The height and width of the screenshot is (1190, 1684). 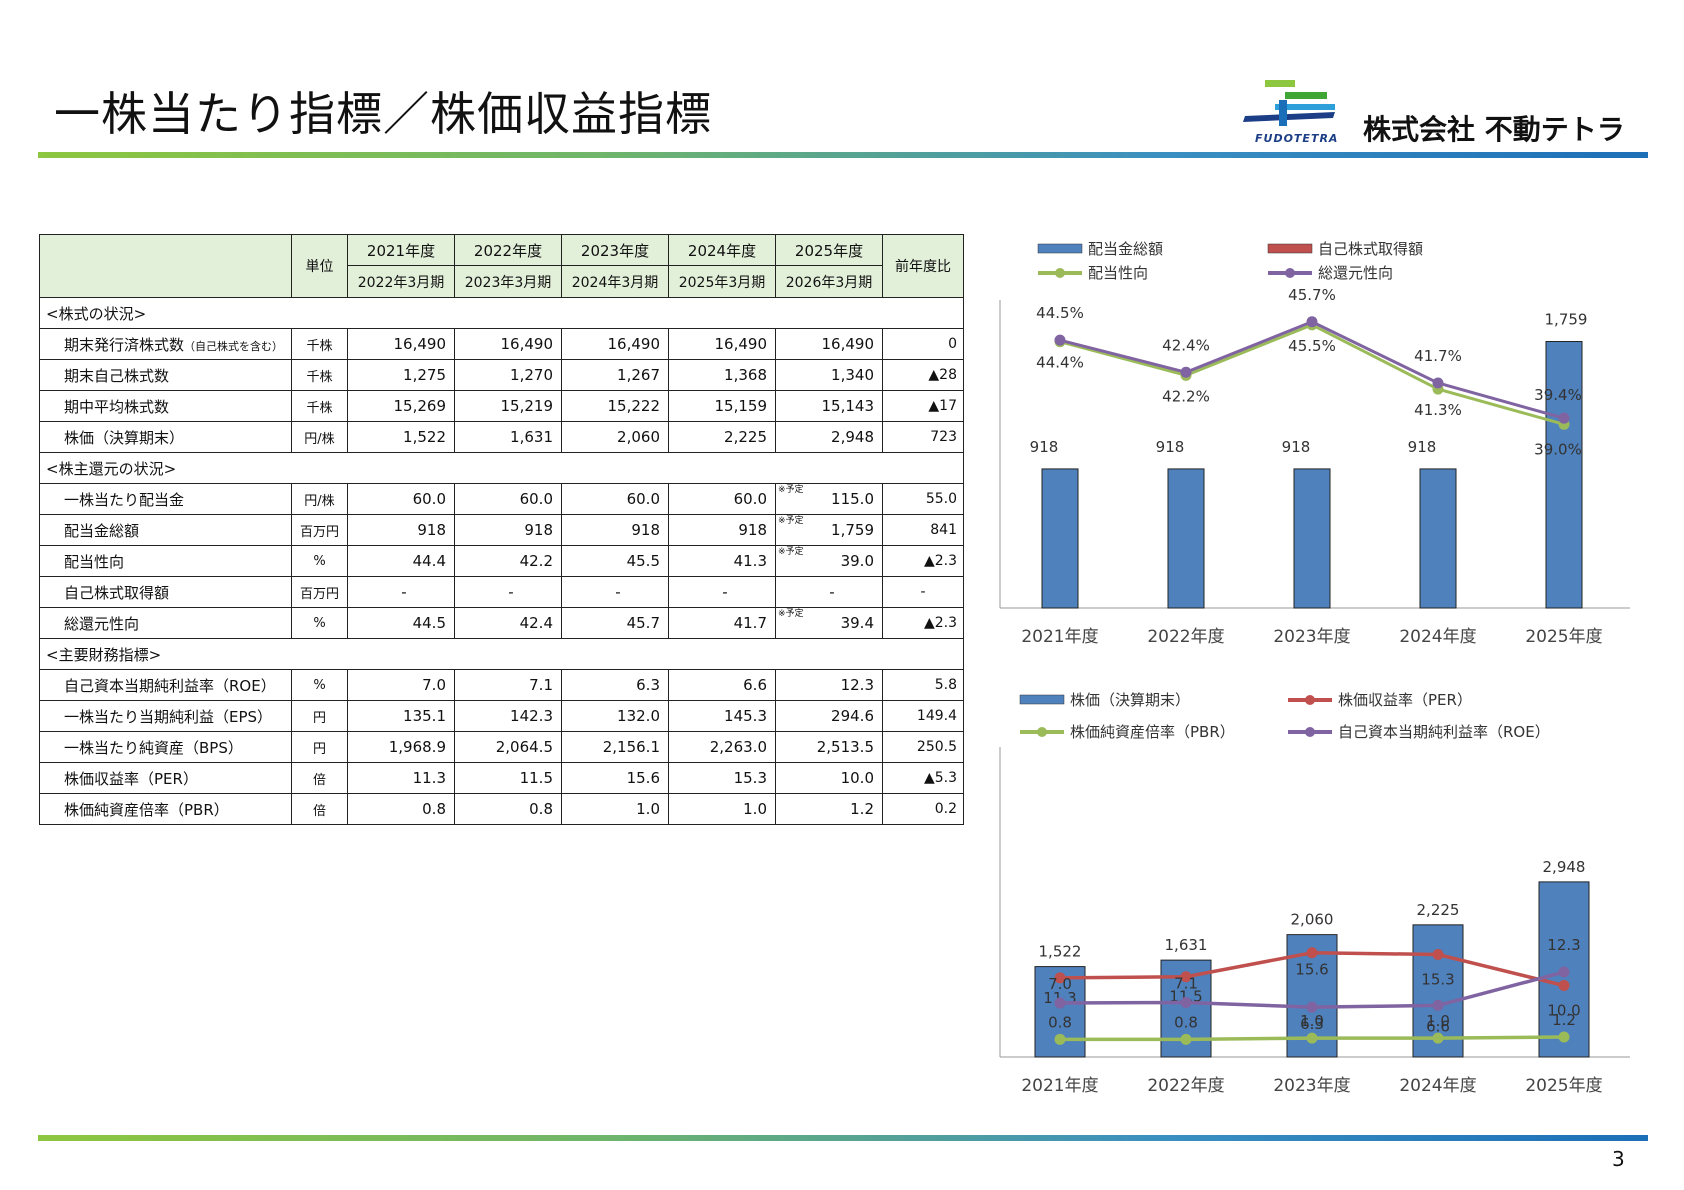 What do you see at coordinates (1290, 248) in the screenshot?
I see `legend-swatch` at bounding box center [1290, 248].